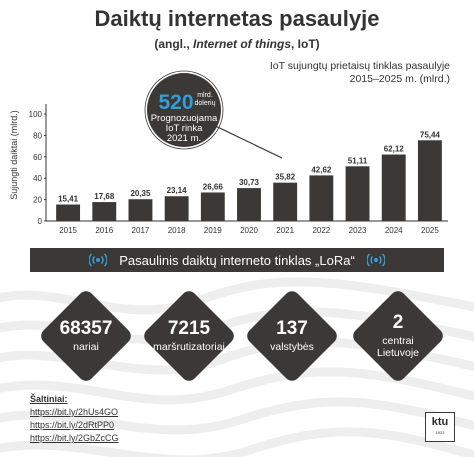 The height and width of the screenshot is (457, 474). Describe the element at coordinates (440, 422) in the screenshot. I see `logo-text: ktu` at that location.